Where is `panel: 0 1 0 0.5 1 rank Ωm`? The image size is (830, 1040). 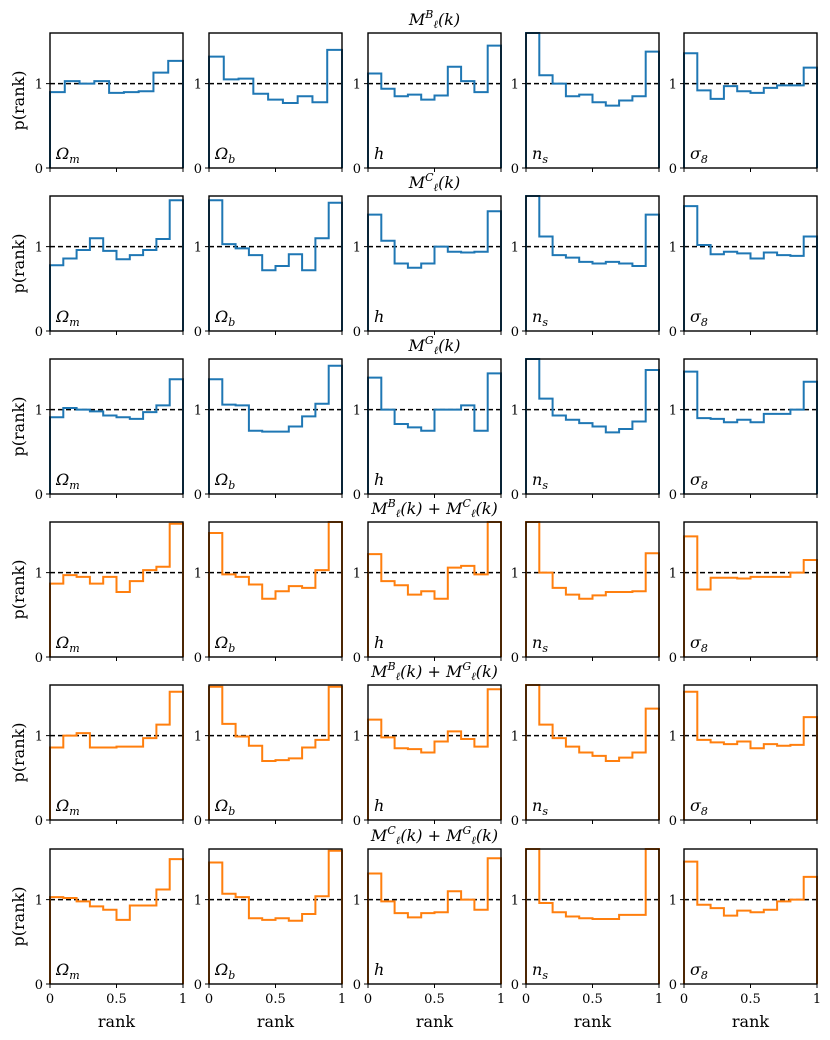
panel: 0 1 0 0.5 1 rank Ωm is located at coordinates (111, 939).